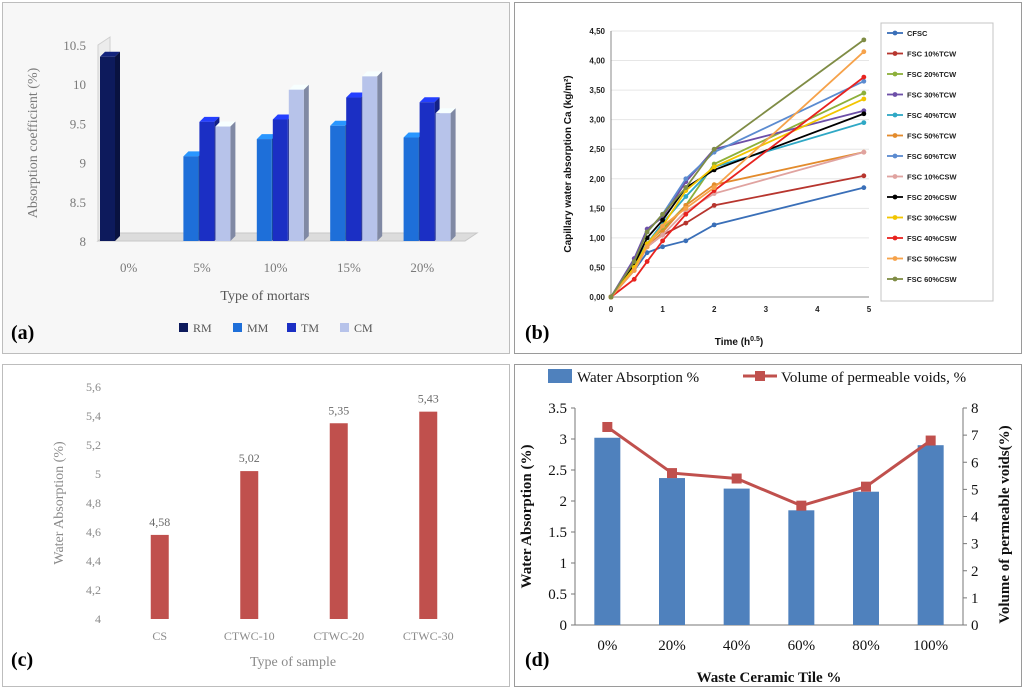  I want to click on x-tick-label: 15%, so click(349, 267).